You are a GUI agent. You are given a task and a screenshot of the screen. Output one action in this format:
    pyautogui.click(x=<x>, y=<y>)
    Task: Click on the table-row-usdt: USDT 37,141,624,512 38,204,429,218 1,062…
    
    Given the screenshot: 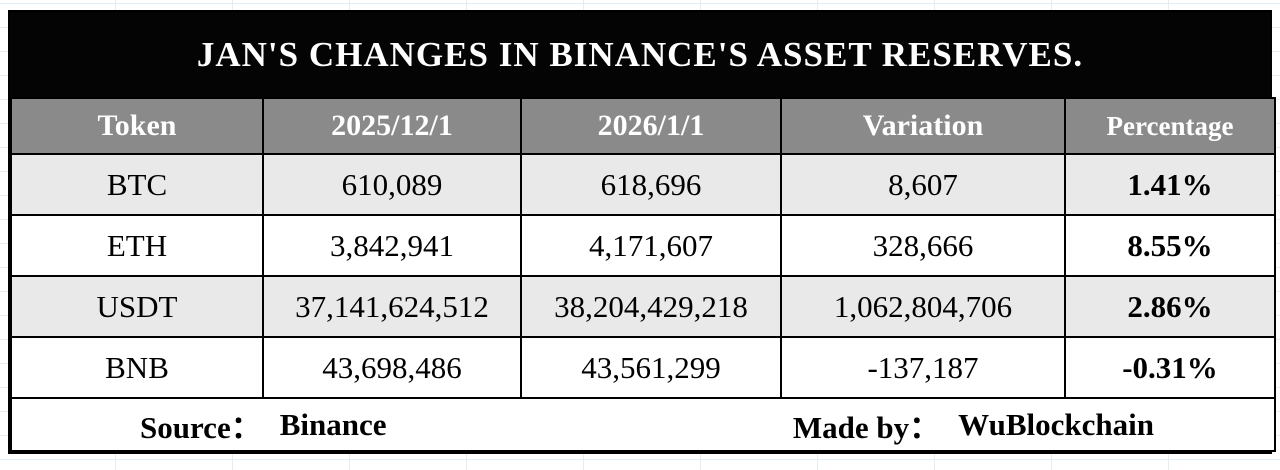 What is the action you would take?
    pyautogui.click(x=643, y=306)
    